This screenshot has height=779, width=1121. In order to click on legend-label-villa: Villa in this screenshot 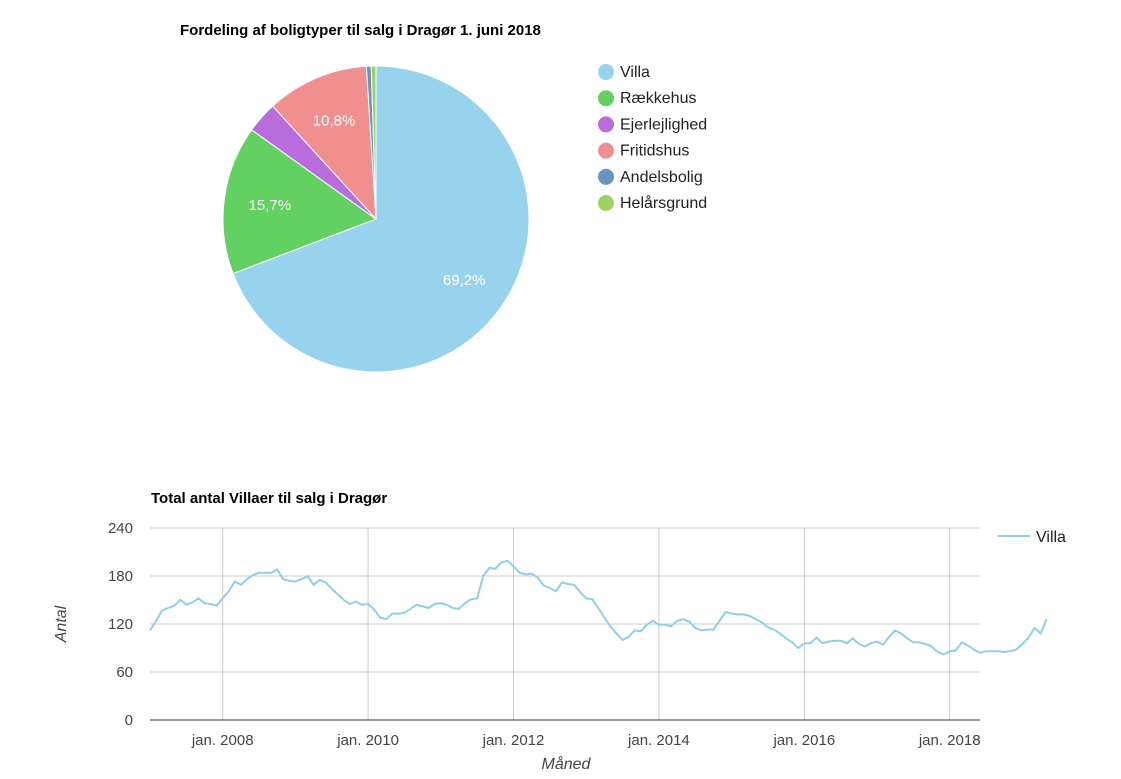, I will do `click(1051, 537)`.